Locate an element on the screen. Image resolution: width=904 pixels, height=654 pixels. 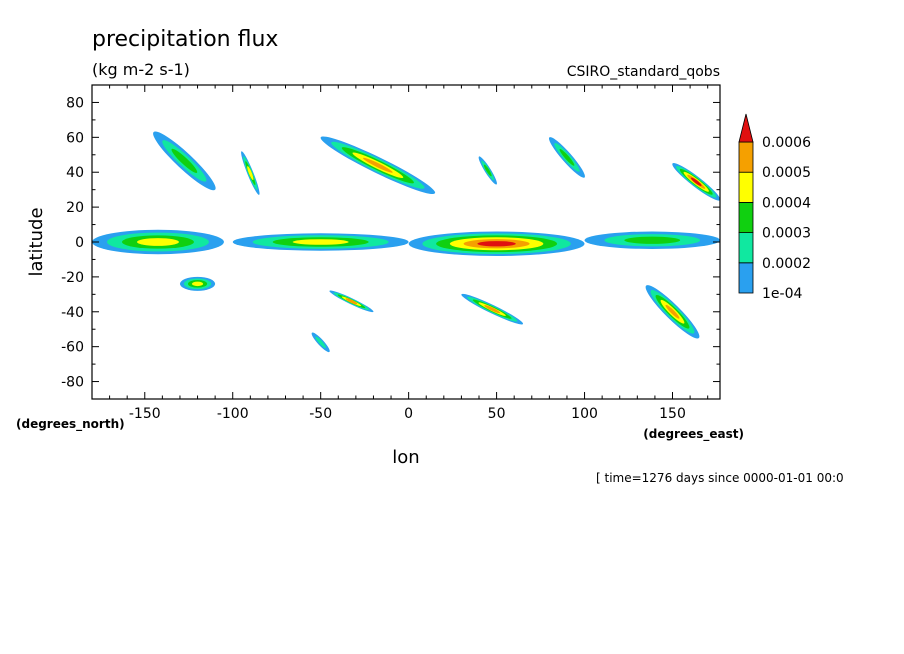
colorbar-label: 0.0005 is located at coordinates (786, 173).